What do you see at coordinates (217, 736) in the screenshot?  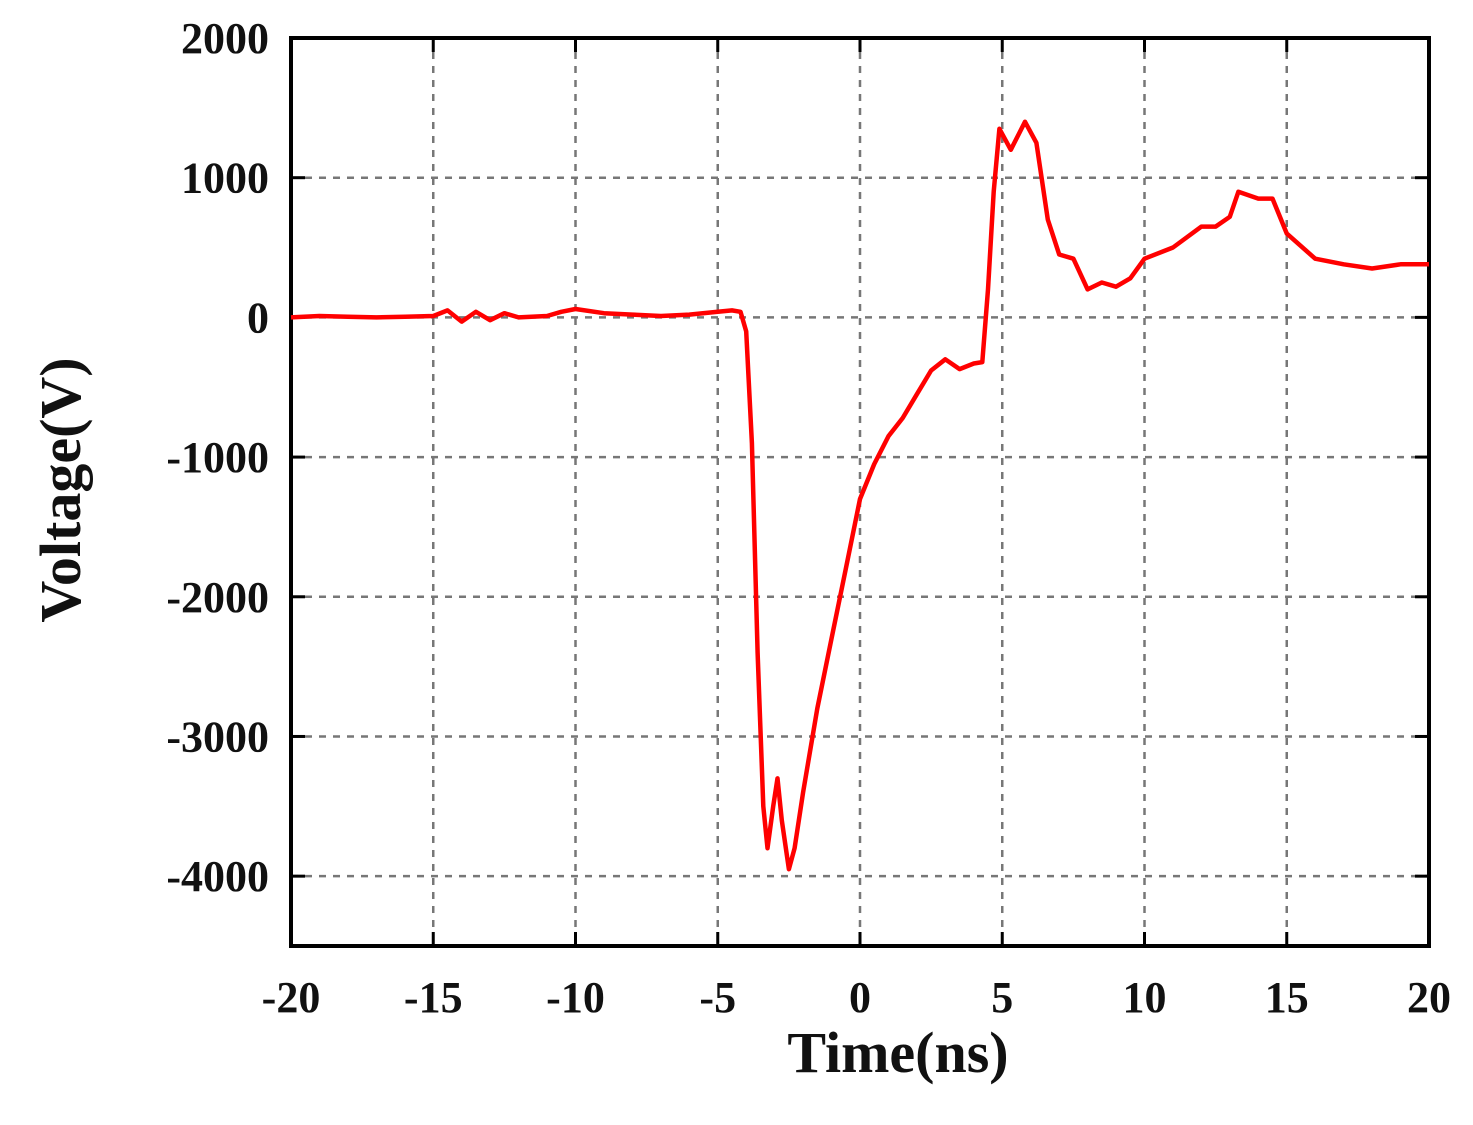 I see `y-tick-label: -3000` at bounding box center [217, 736].